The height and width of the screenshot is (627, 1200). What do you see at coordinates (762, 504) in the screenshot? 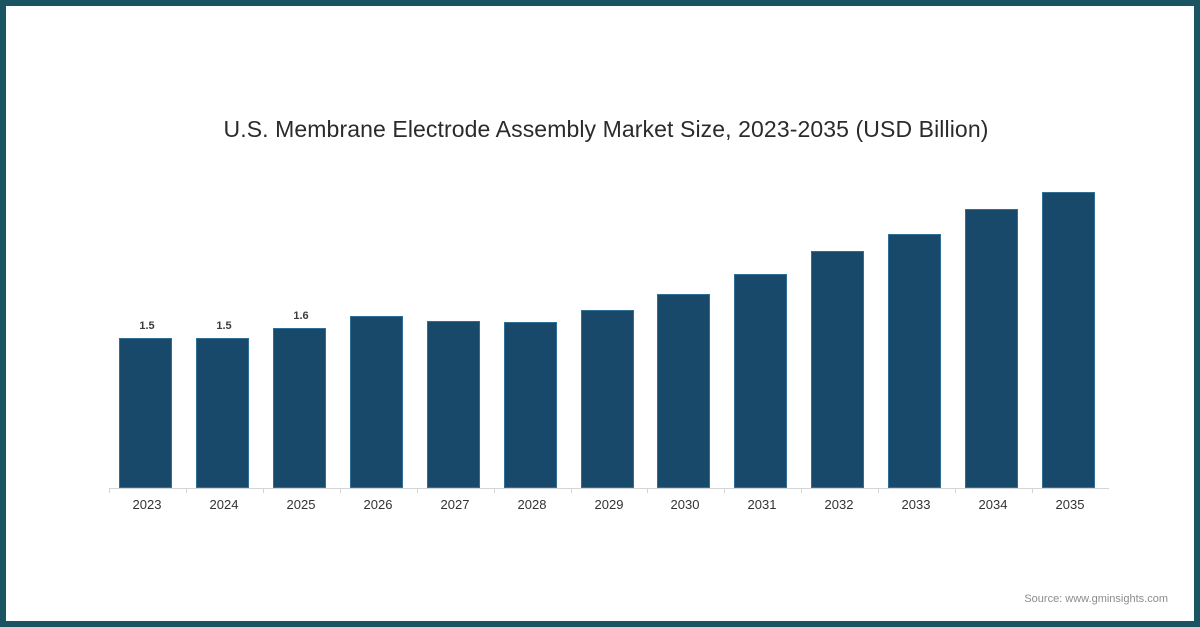
I see `x-axis-label-2031: 2031` at bounding box center [762, 504].